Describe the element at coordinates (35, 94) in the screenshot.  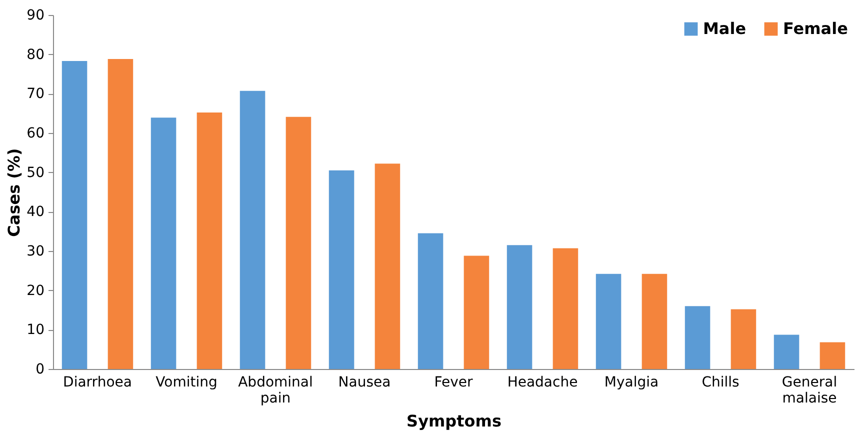
I see `y-tick-label: 70` at that location.